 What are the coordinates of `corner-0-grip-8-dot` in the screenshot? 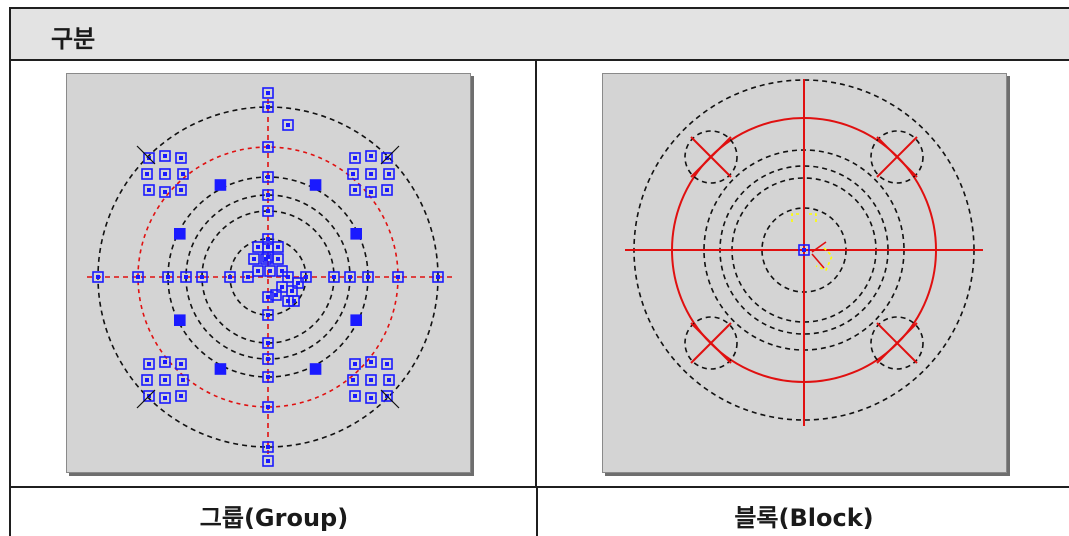 It's located at (183, 174).